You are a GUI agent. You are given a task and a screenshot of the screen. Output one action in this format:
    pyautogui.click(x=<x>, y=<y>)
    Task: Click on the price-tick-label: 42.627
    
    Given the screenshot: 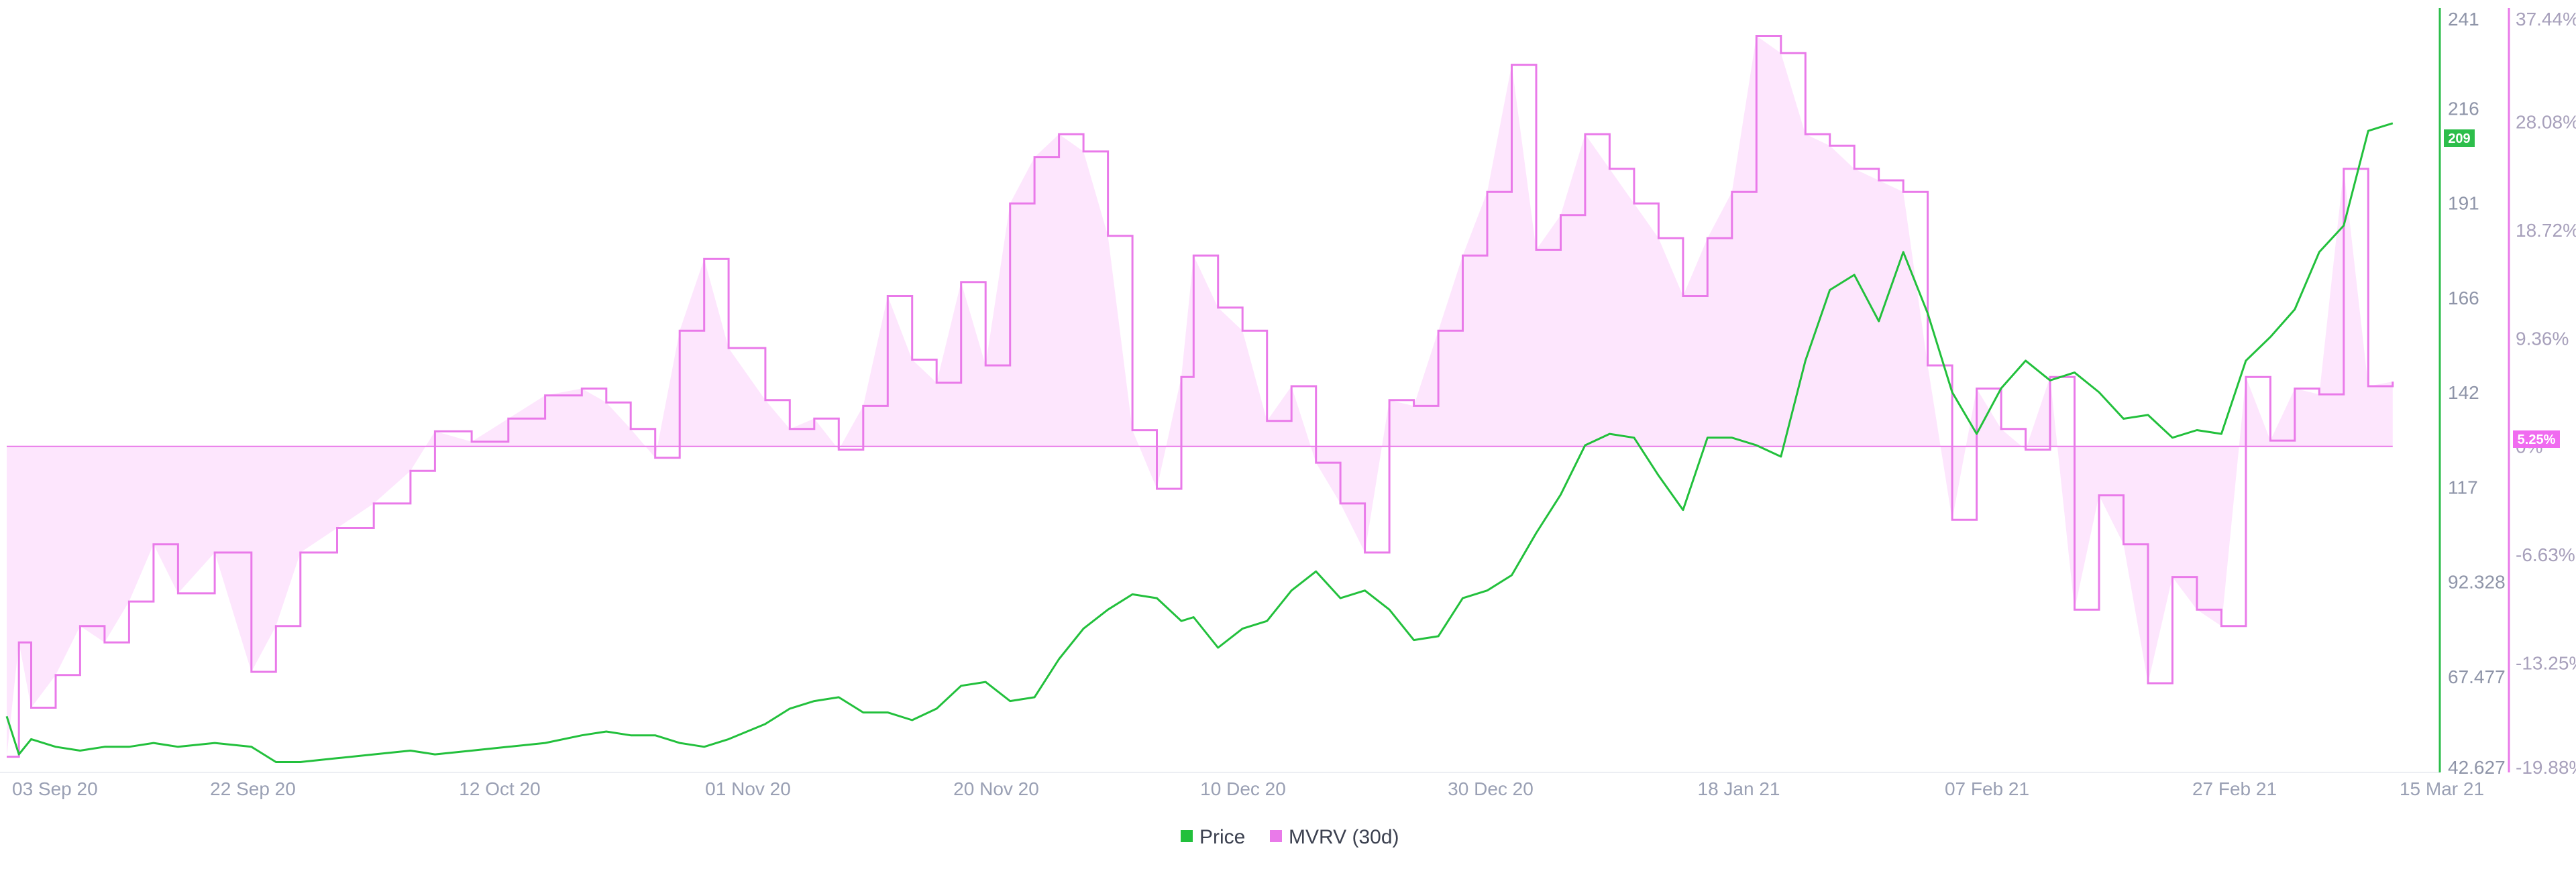 What is the action you would take?
    pyautogui.click(x=2477, y=767)
    